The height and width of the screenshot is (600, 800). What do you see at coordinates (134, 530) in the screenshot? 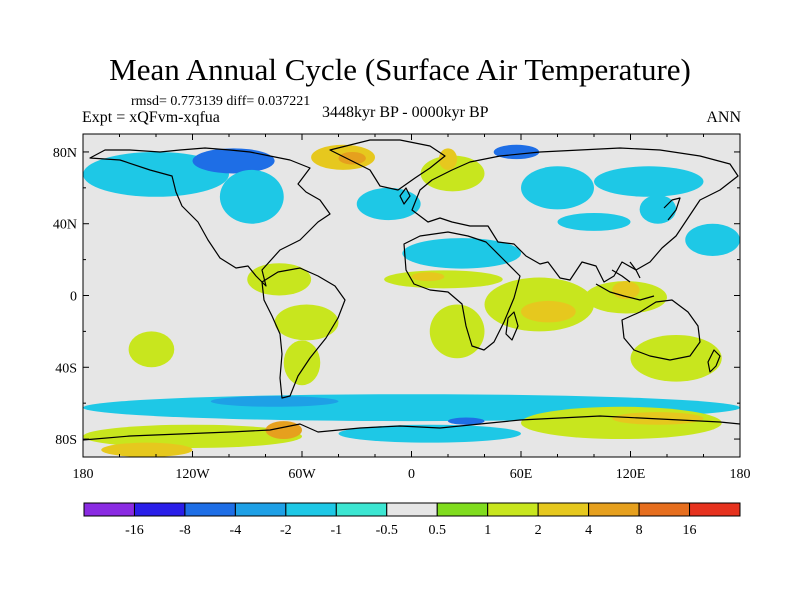
I see `colorbar-label-0: -16` at bounding box center [134, 530].